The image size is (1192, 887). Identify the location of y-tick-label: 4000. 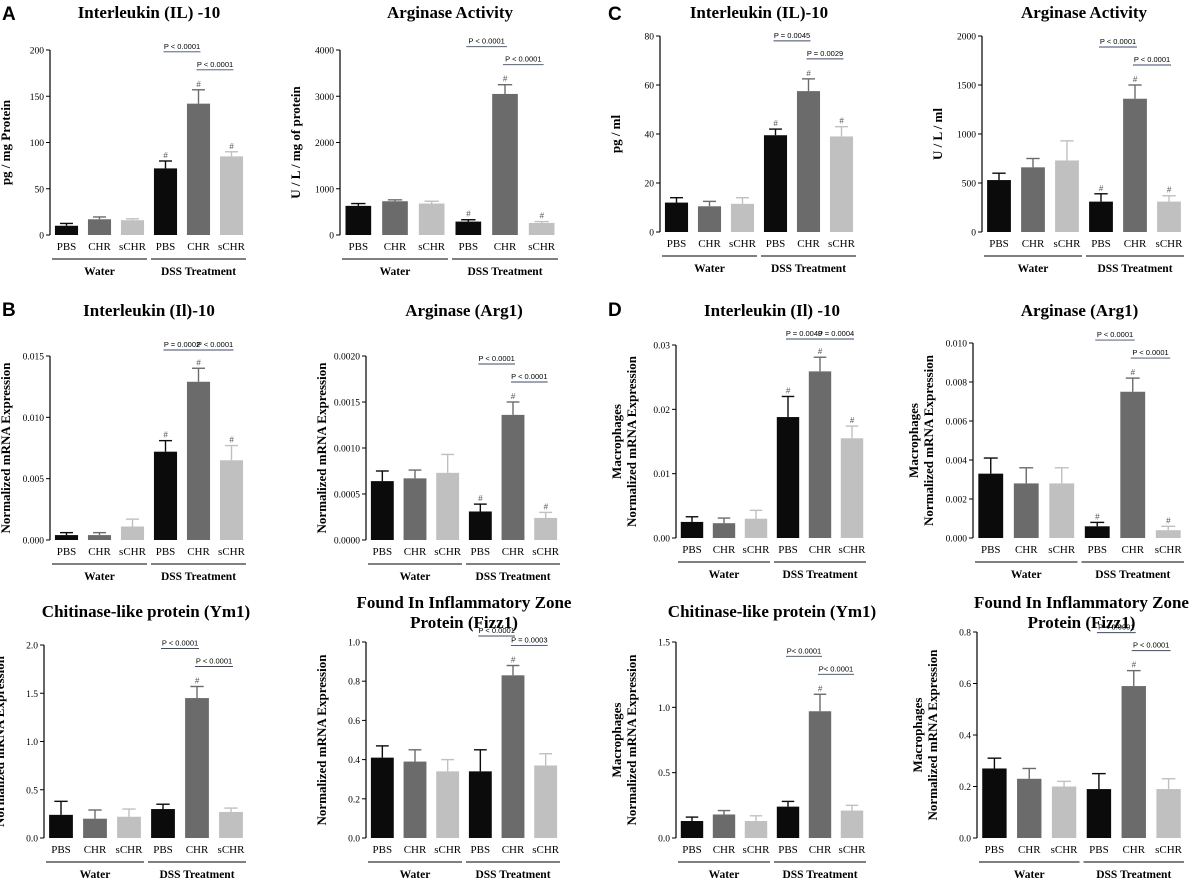
(324, 52).